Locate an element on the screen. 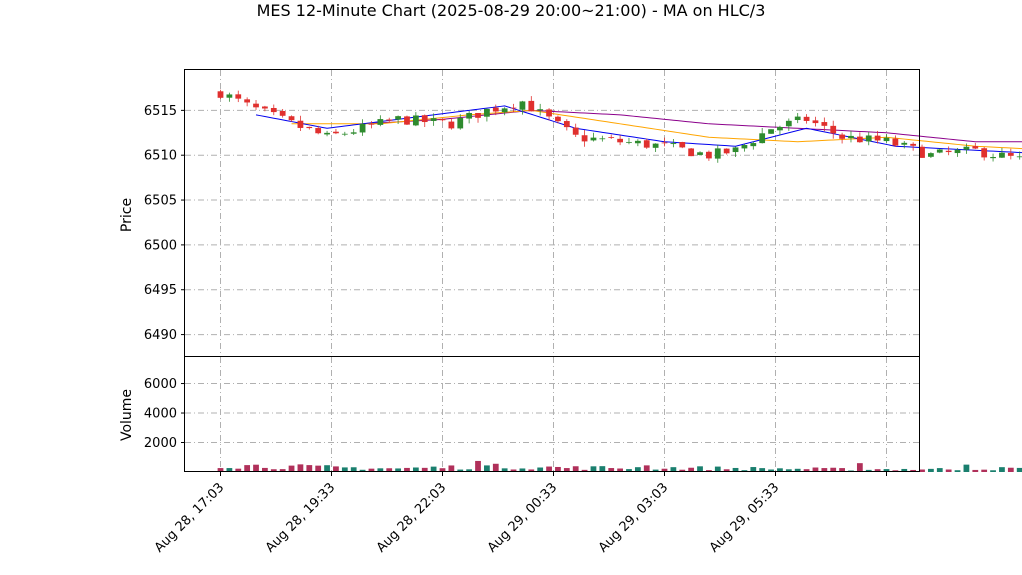 The height and width of the screenshot is (575, 1022). x-tick-label: Aug 28, 22:03 is located at coordinates (412, 518).